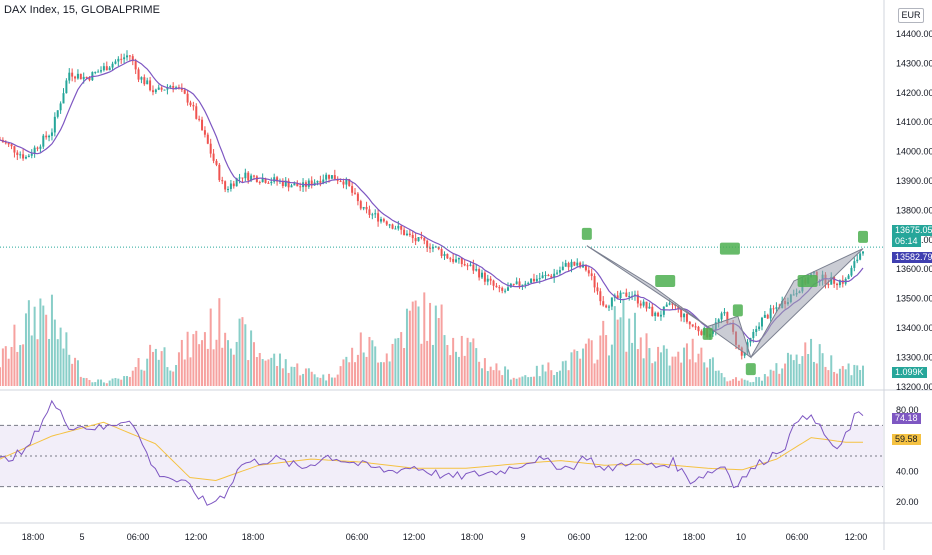  Describe the element at coordinates (729, 337) in the screenshot. I see `harmonic-pattern-mid` at that location.